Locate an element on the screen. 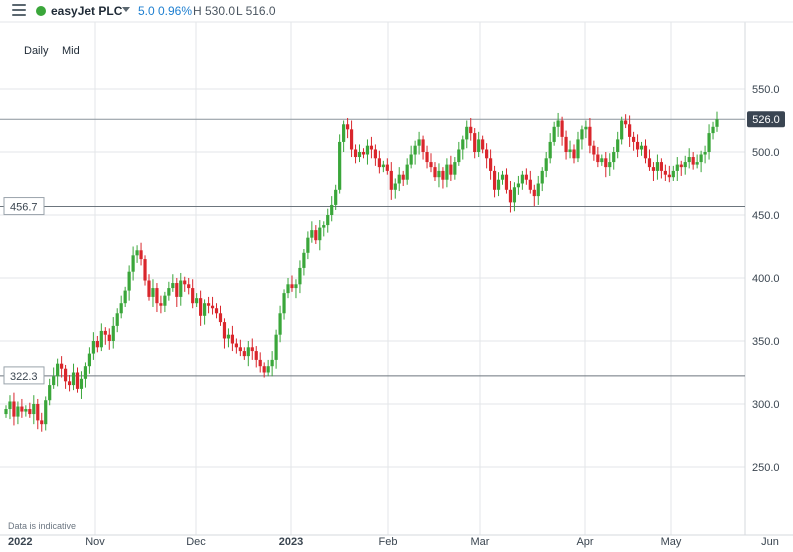 This screenshot has width=793, height=552. level-label: 322.3 is located at coordinates (24, 377).